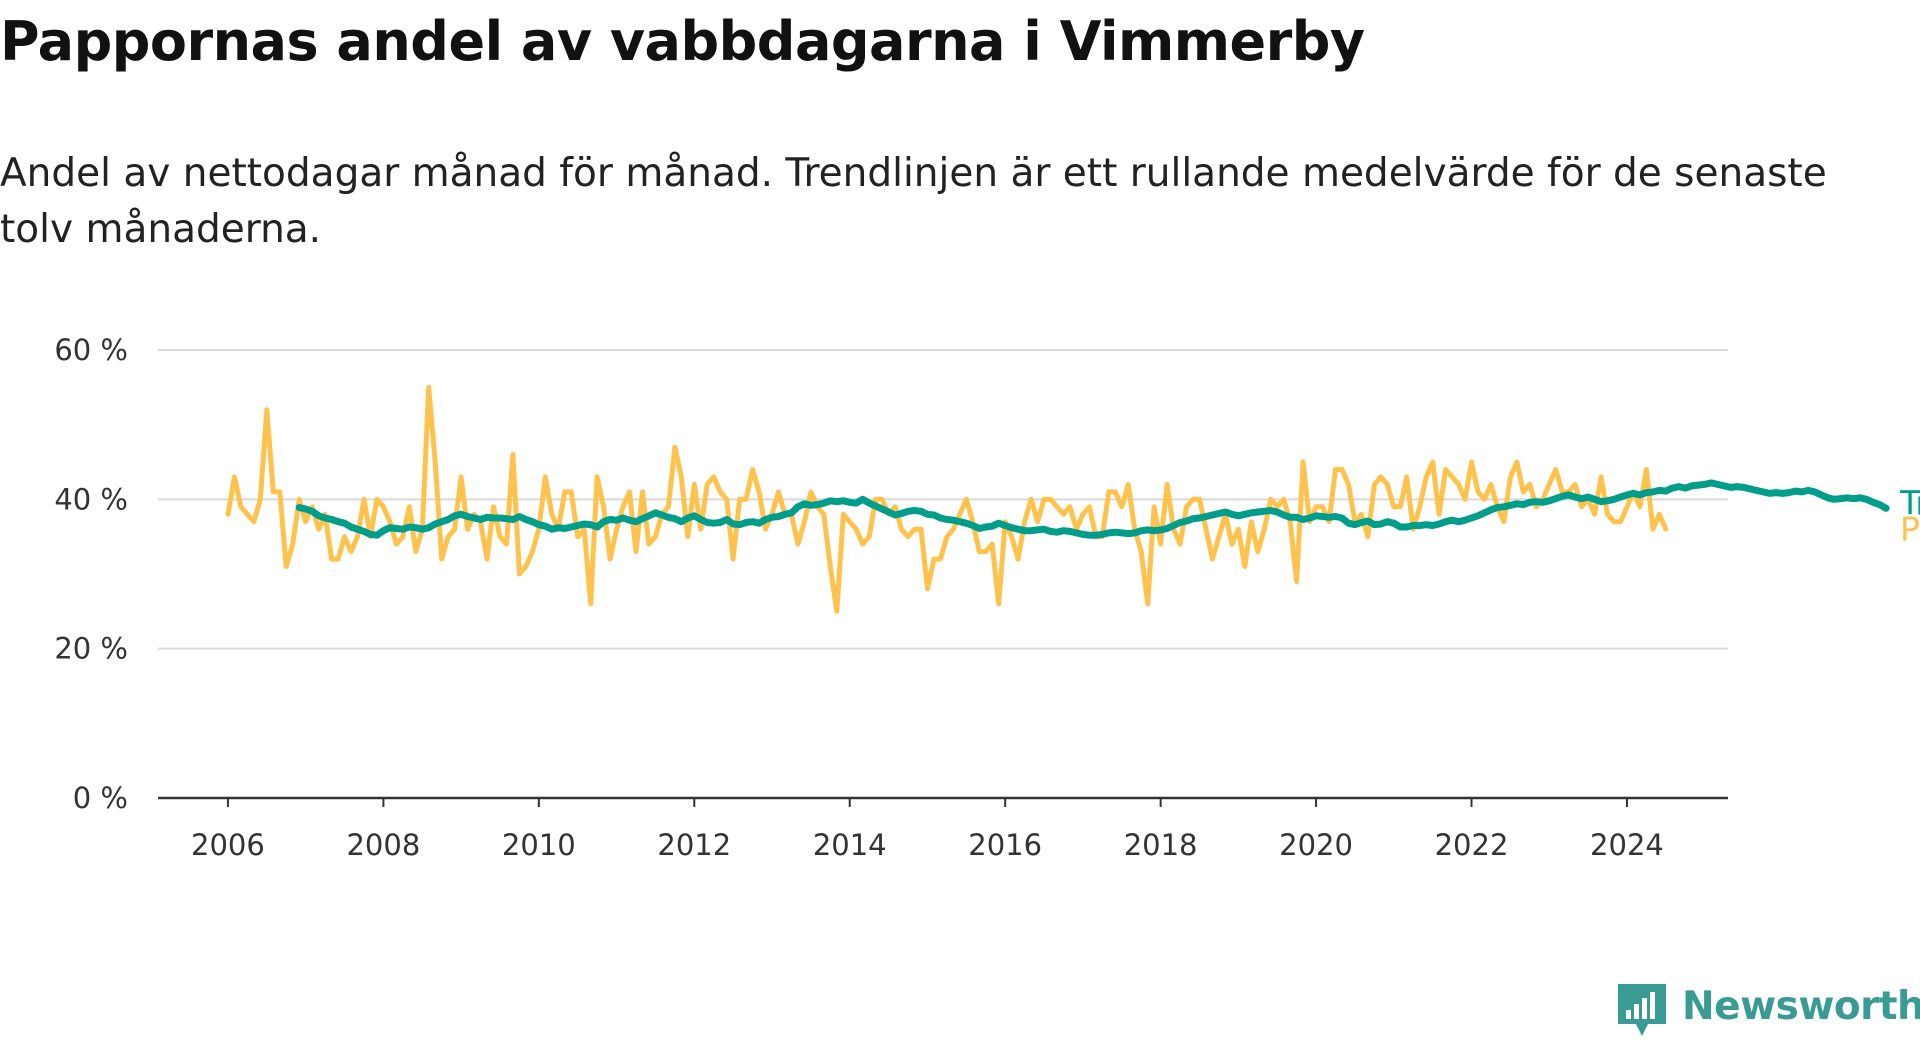  I want to click on x-tick-label: 2016, so click(1005, 845).